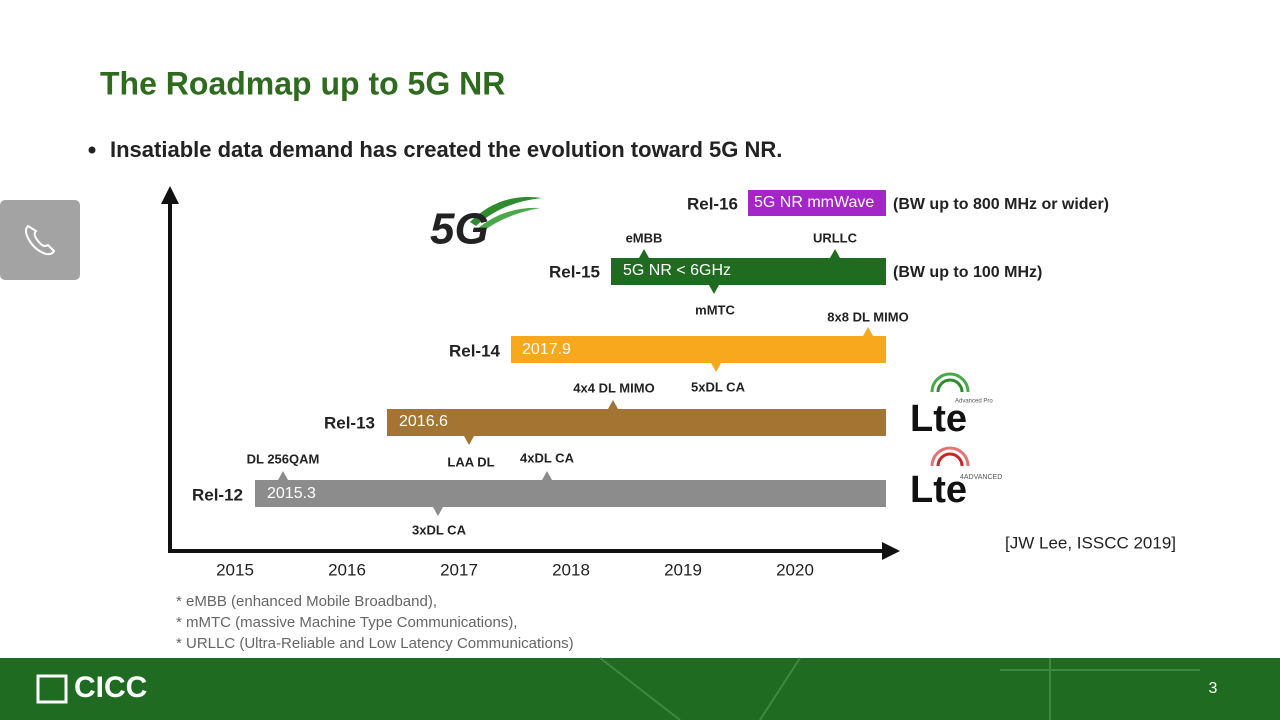 The width and height of the screenshot is (1280, 720). What do you see at coordinates (475, 350) in the screenshot?
I see `release-label: Rel-14` at bounding box center [475, 350].